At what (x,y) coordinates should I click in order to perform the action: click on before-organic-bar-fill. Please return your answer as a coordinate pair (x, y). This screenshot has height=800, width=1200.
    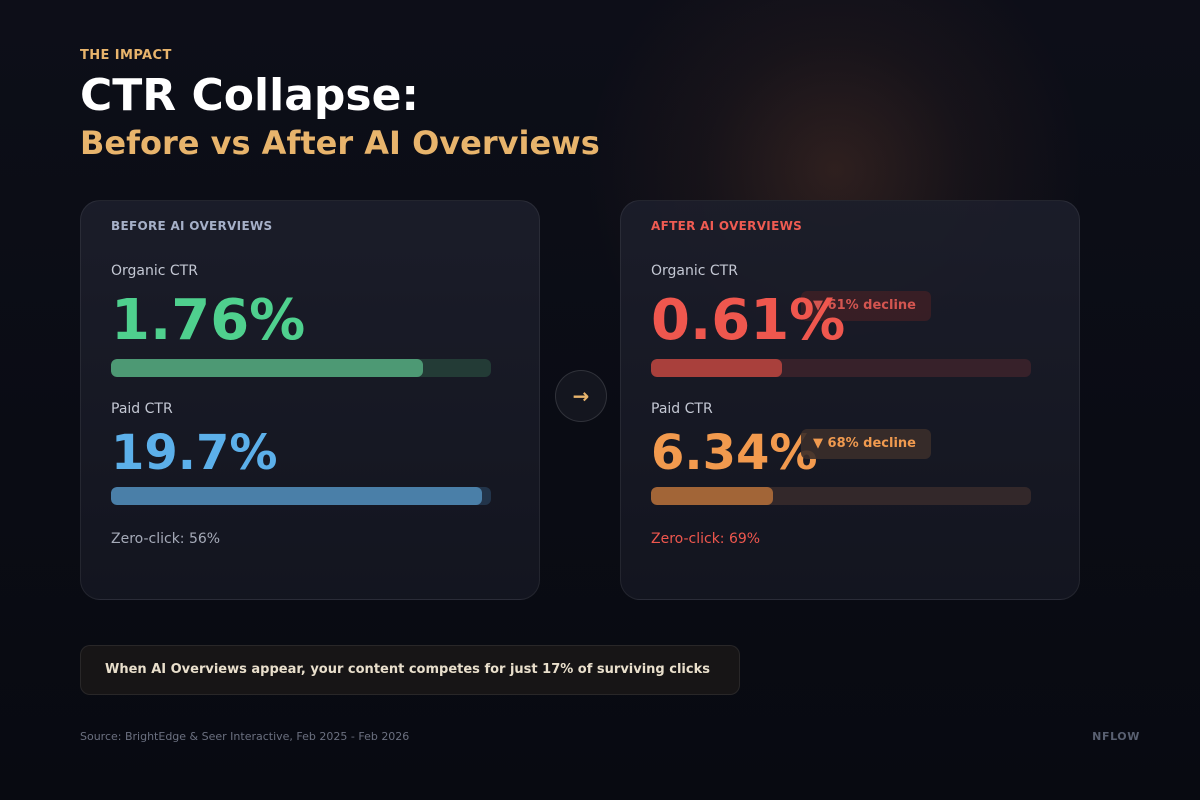
    Looking at the image, I should click on (267, 368).